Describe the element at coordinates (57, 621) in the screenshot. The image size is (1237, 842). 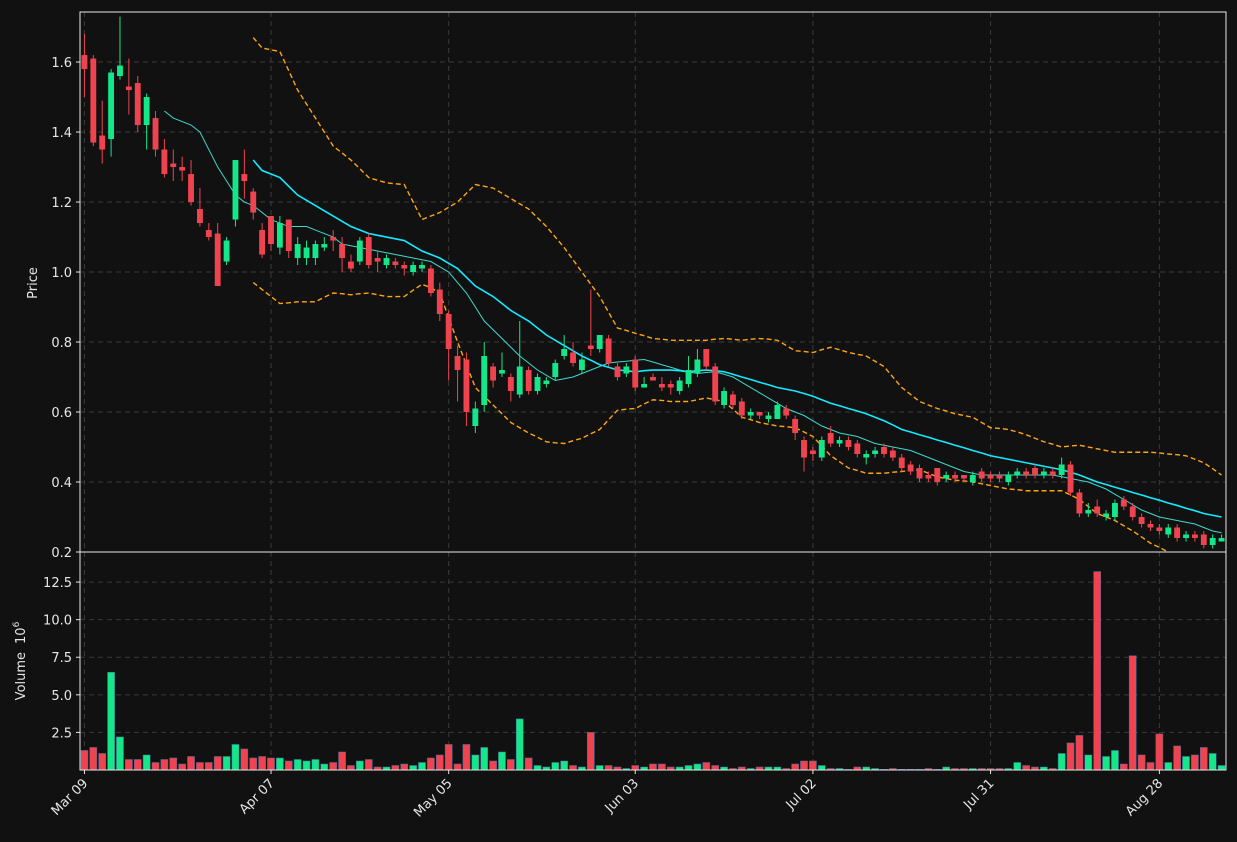
I see `y-tick-label: 10.0` at that location.